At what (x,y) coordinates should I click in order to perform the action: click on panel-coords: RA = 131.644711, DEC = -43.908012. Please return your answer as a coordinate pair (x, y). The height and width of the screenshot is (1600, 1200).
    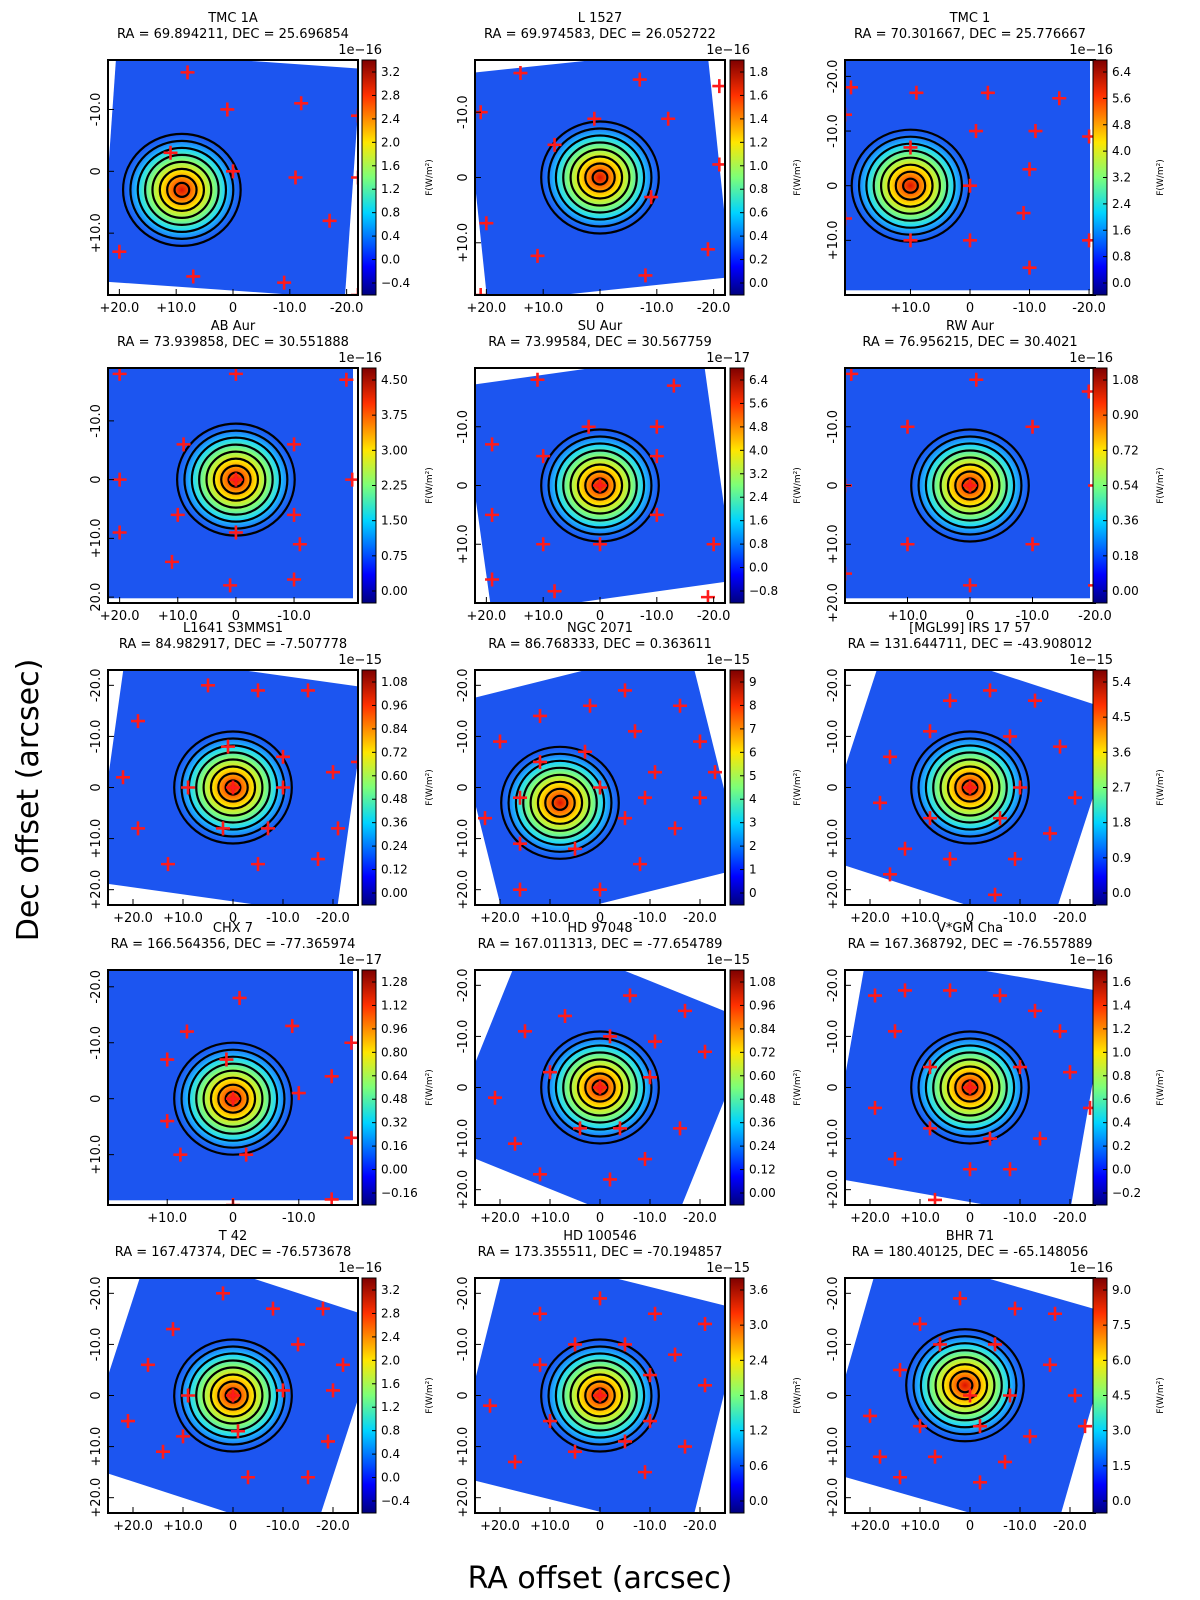
    Looking at the image, I should click on (970, 644).